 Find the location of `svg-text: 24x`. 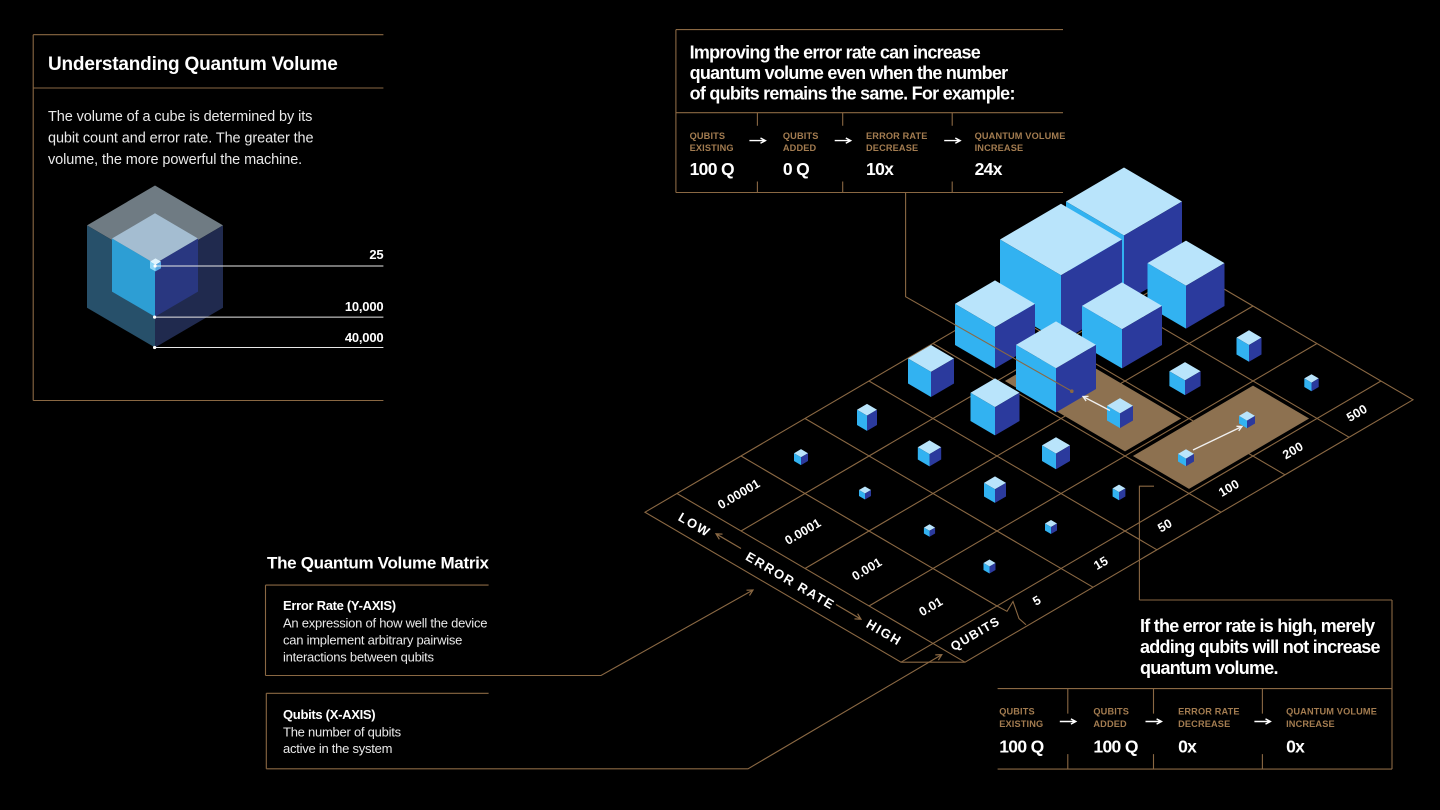

svg-text: 24x is located at coordinates (989, 169).